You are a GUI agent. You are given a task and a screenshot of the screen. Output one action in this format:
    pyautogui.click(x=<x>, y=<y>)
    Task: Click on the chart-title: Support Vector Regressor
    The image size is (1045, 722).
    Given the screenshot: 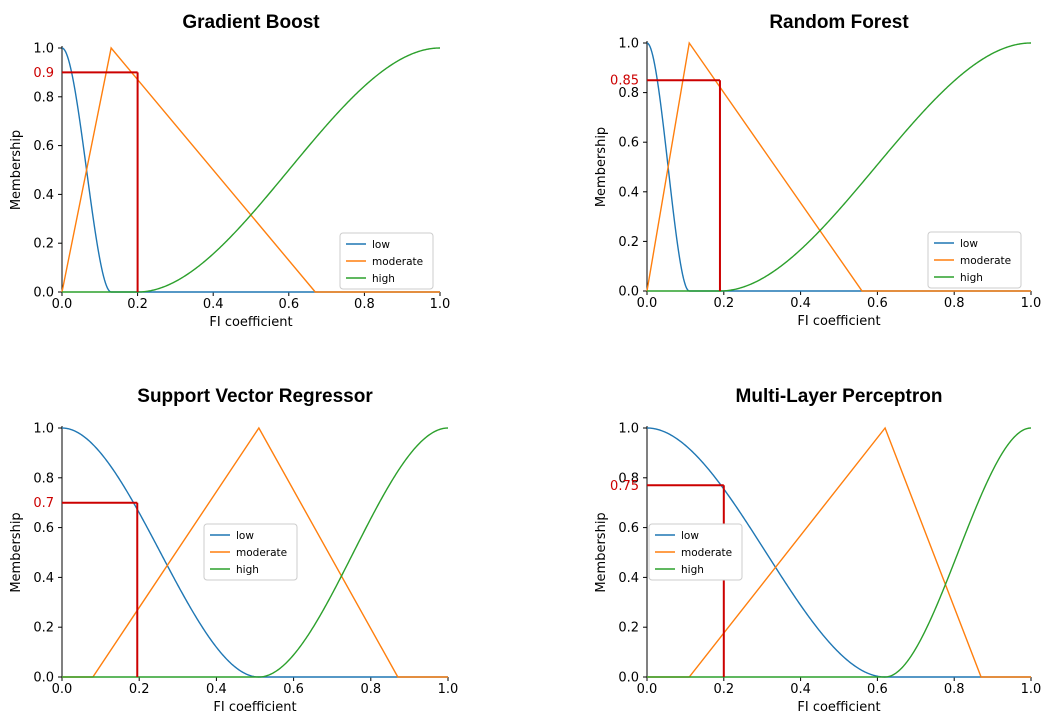 What is the action you would take?
    pyautogui.click(x=255, y=396)
    